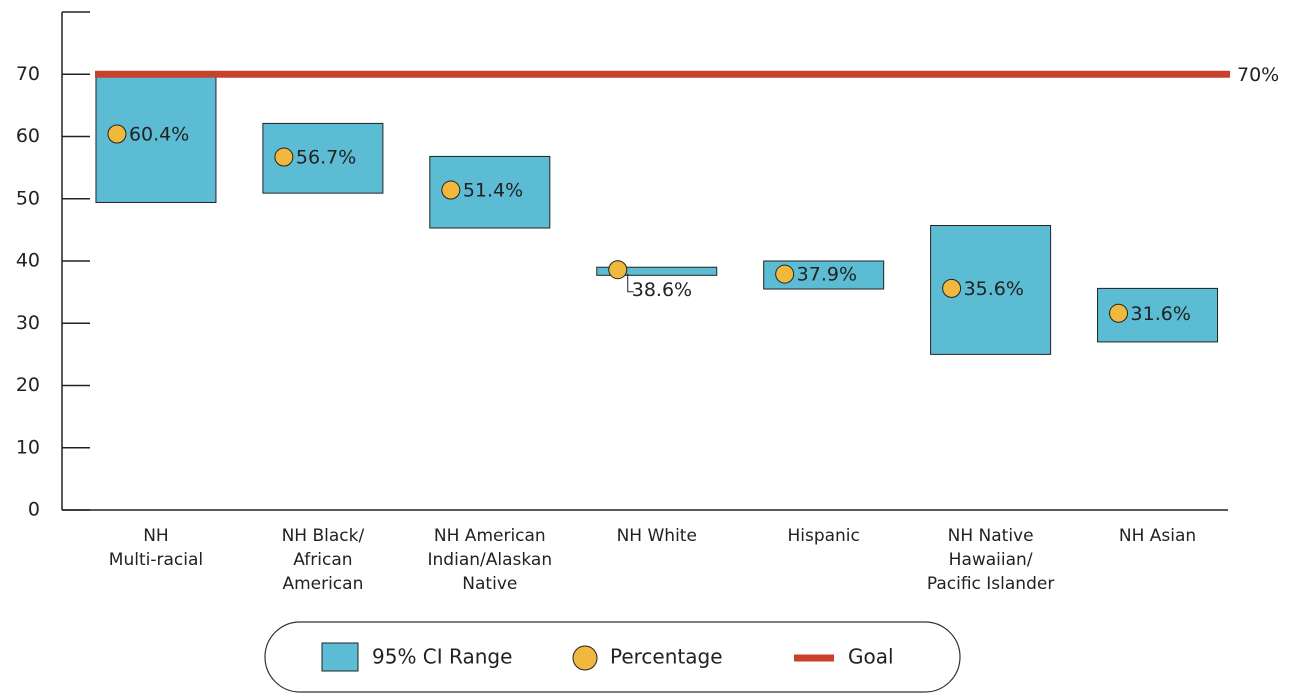 The width and height of the screenshot is (1302, 696). I want to click on value-label: 37.9%, so click(827, 275).